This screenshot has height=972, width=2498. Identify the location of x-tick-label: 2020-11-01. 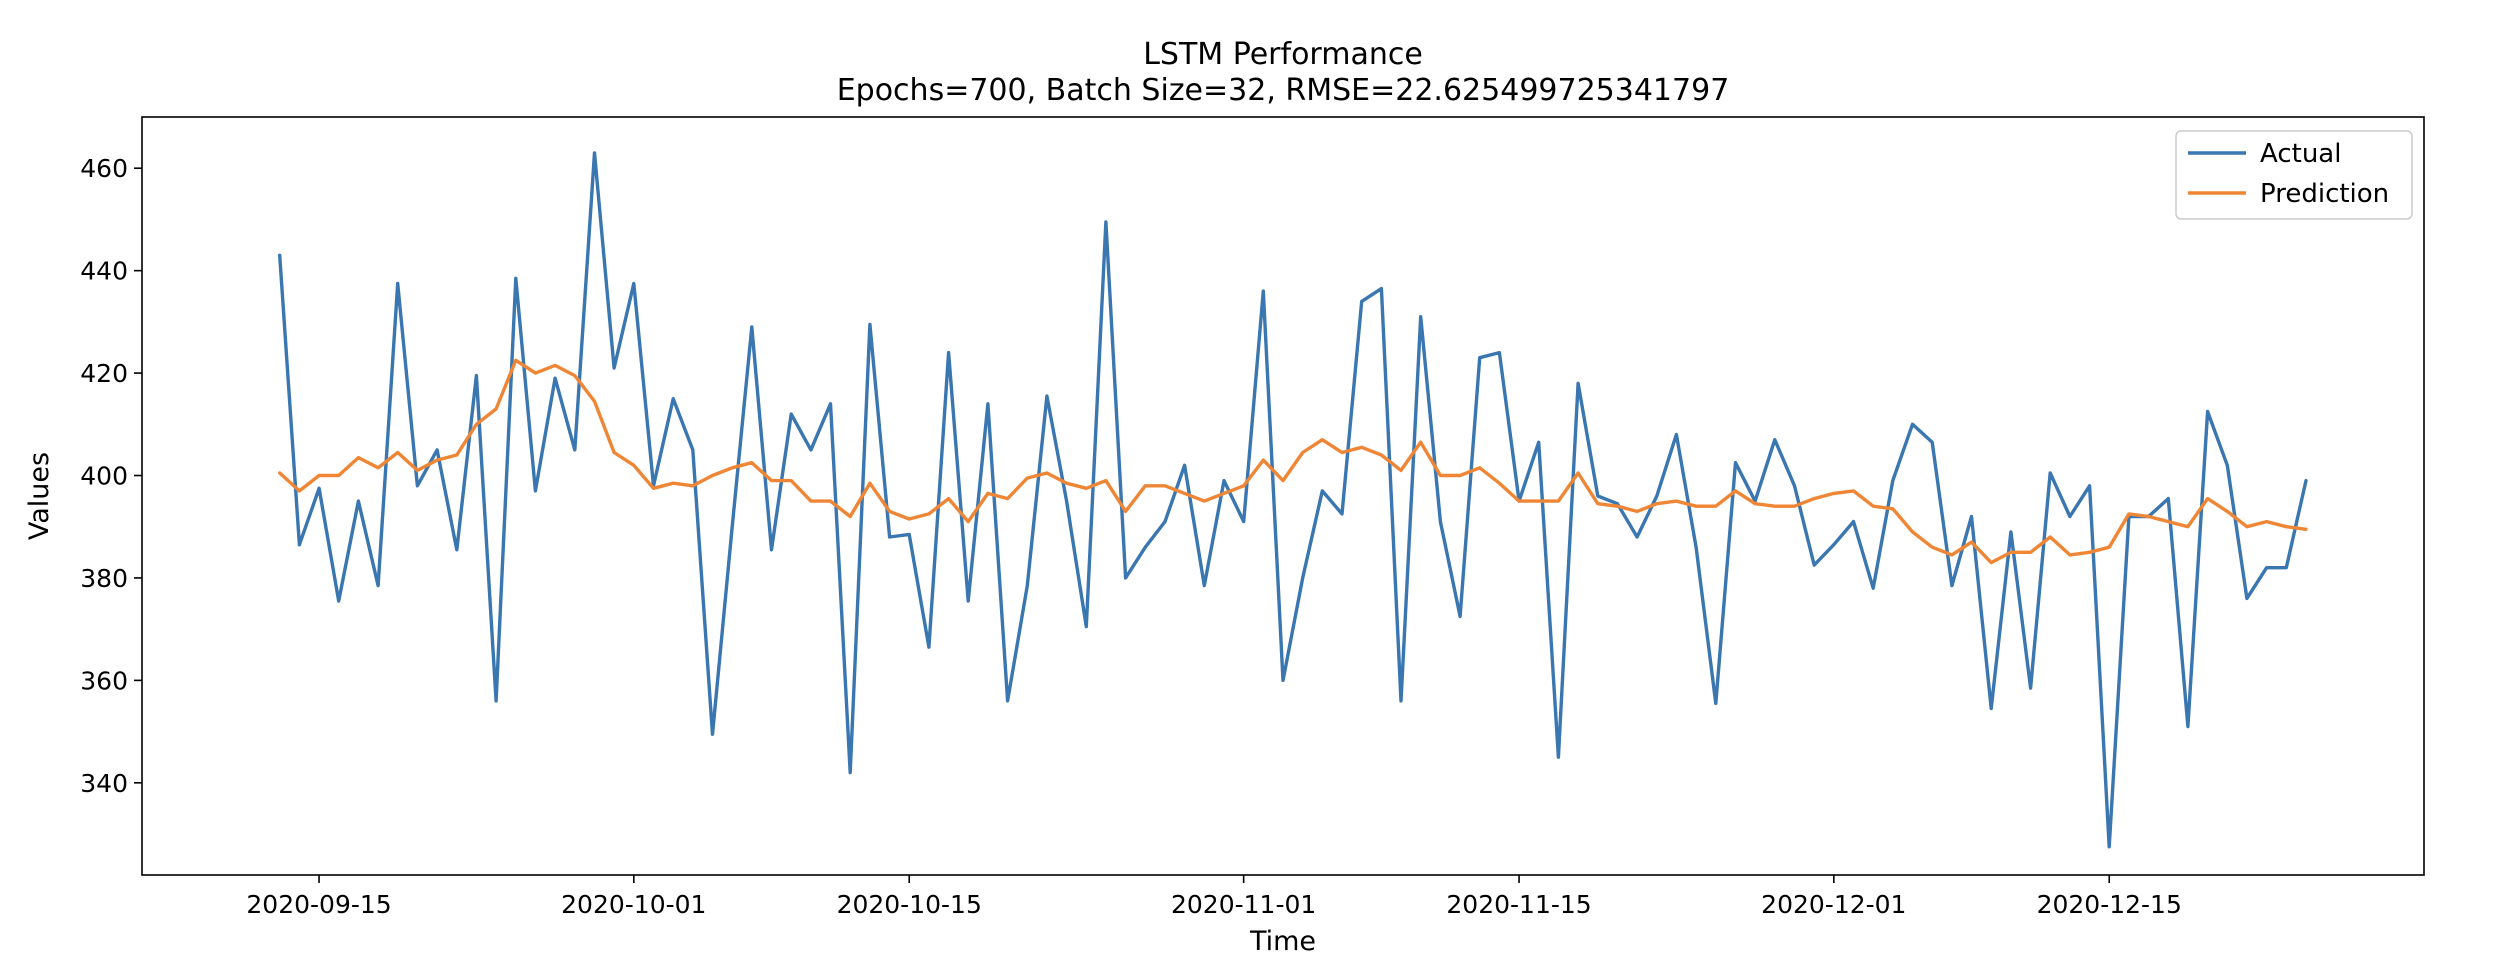
(1243, 904).